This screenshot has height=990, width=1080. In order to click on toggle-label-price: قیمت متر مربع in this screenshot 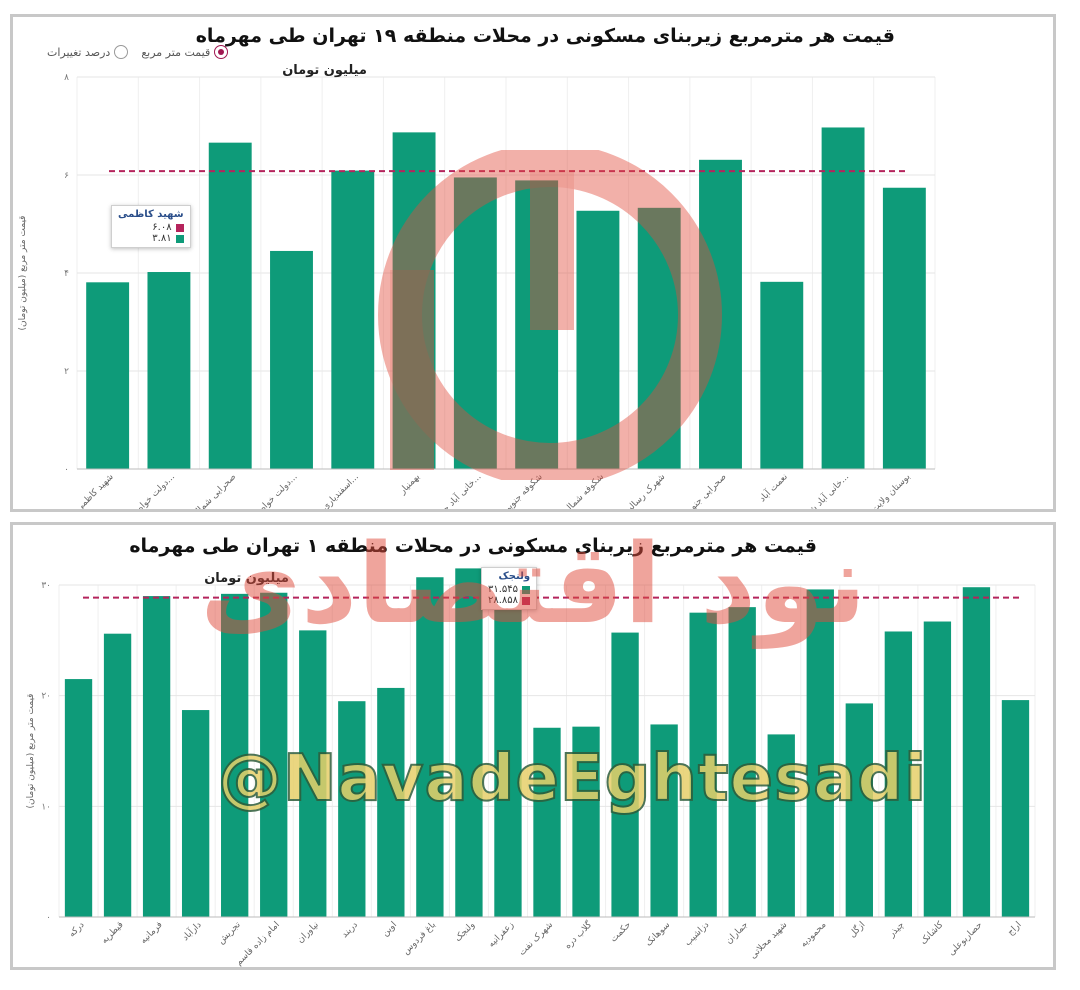, I will do `click(176, 52)`.